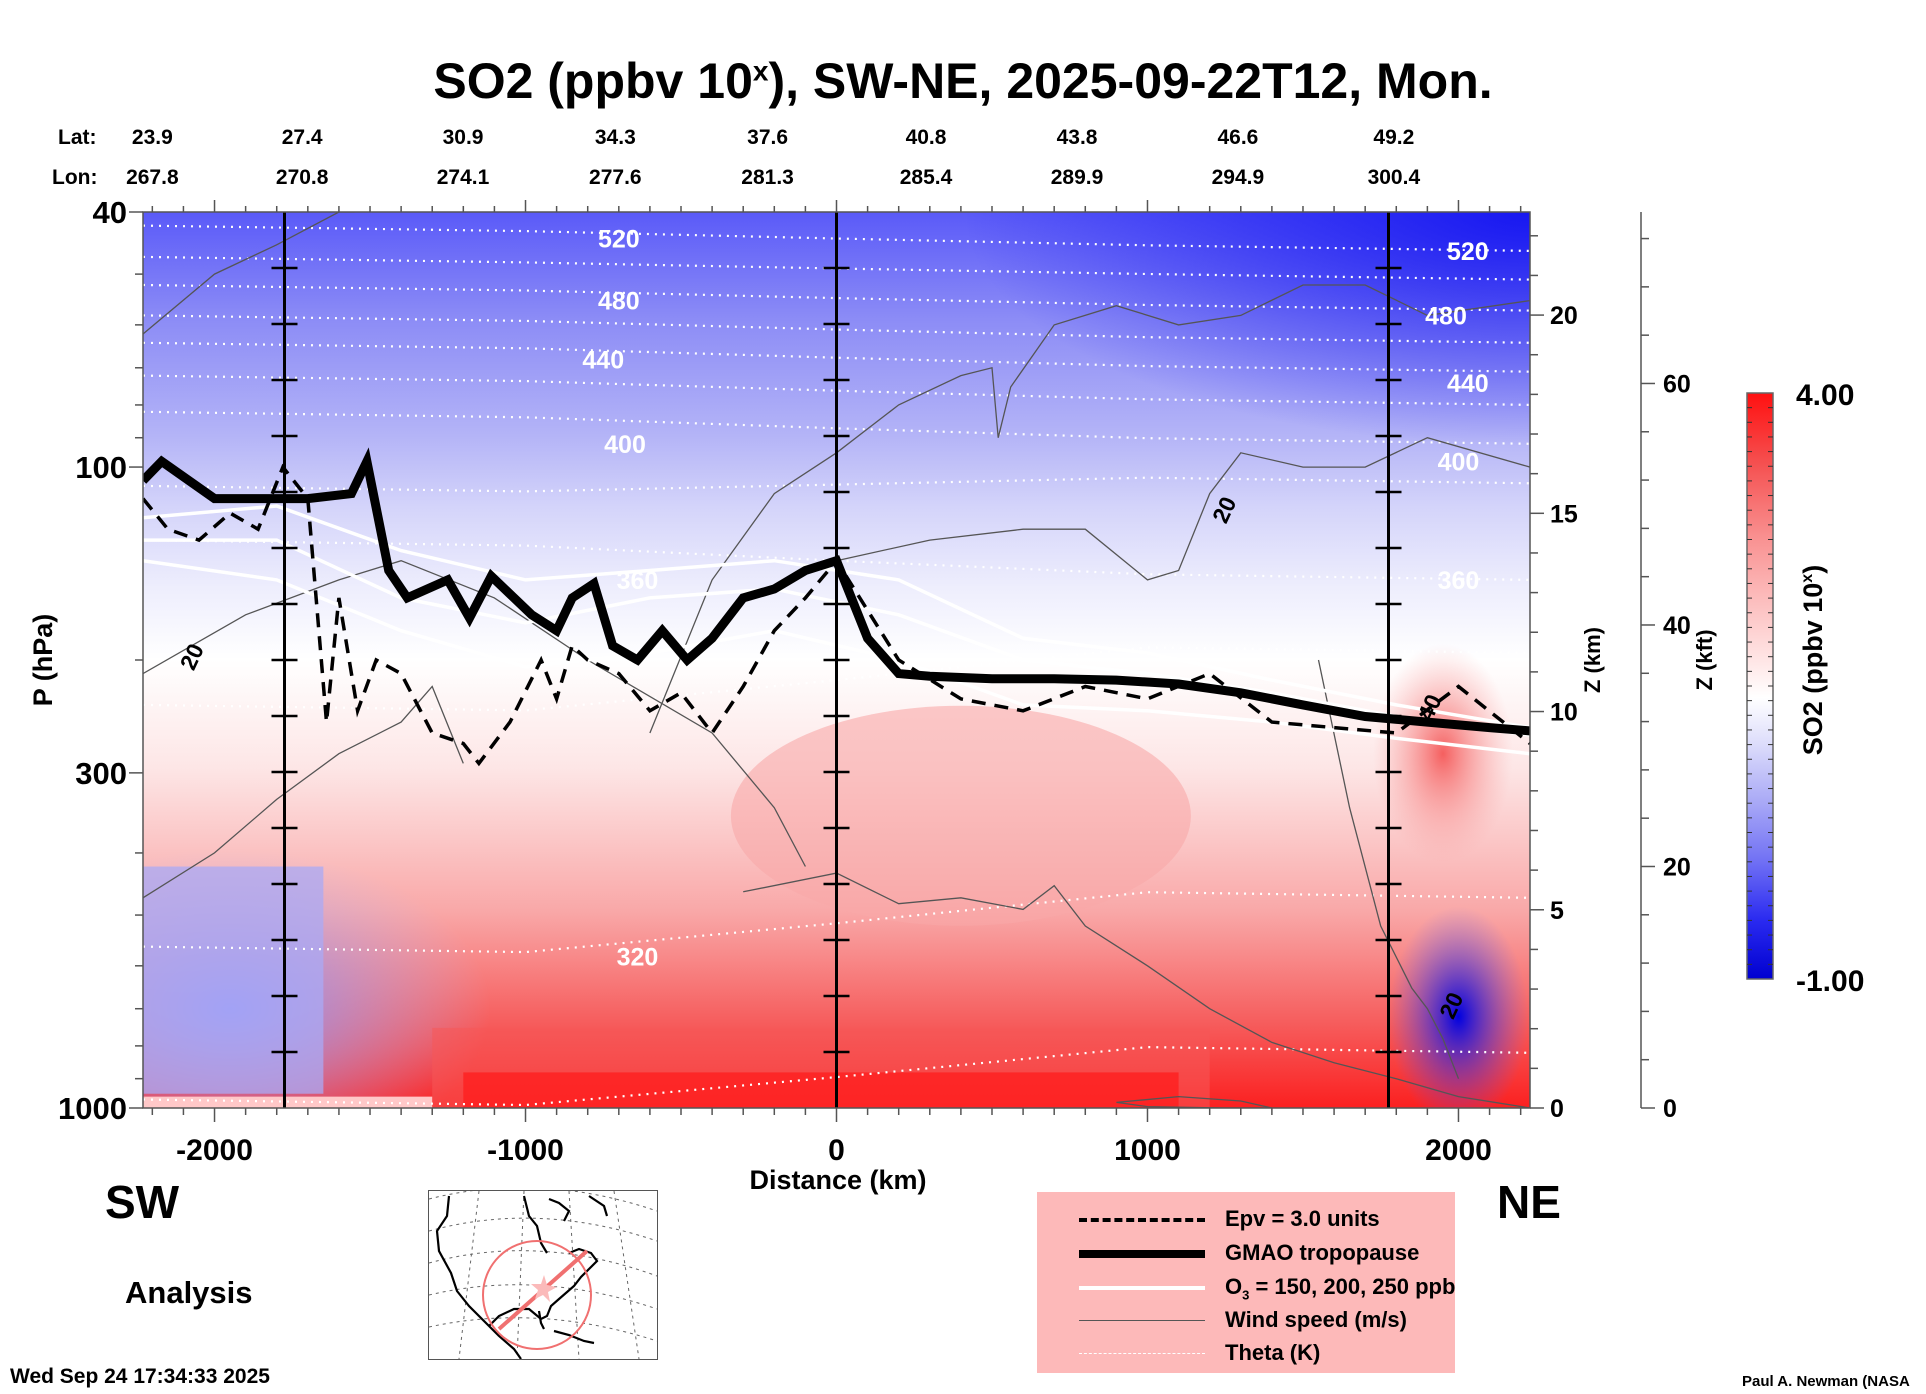 The height and width of the screenshot is (1394, 1926). What do you see at coordinates (1529, 1202) in the screenshot?
I see `direction-ne: NE` at bounding box center [1529, 1202].